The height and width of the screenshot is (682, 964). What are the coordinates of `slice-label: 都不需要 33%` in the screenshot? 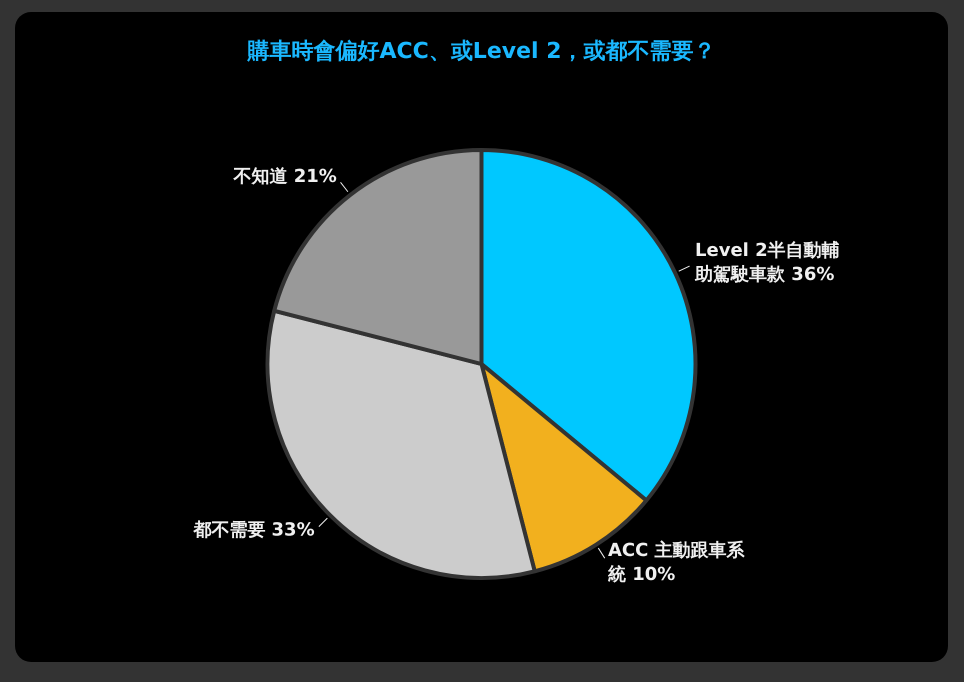 It's located at (253, 530).